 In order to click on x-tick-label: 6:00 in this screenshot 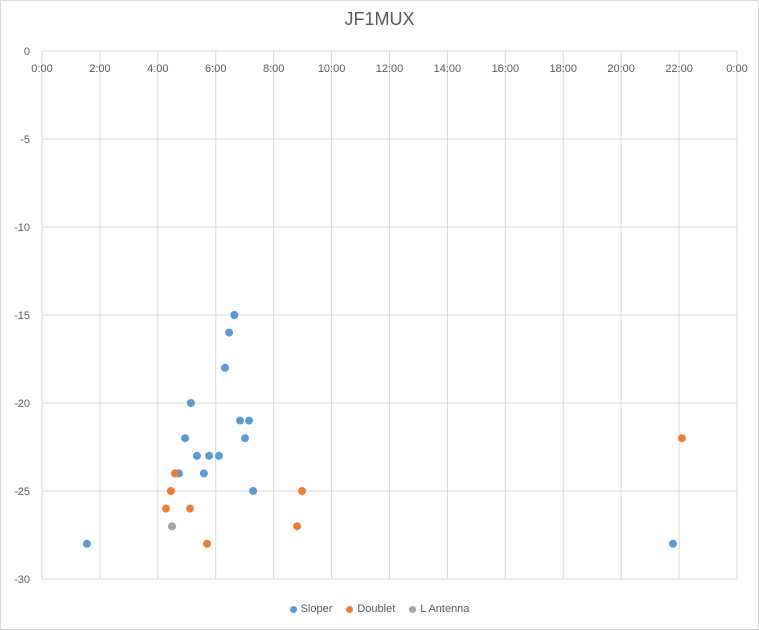, I will do `click(215, 69)`.